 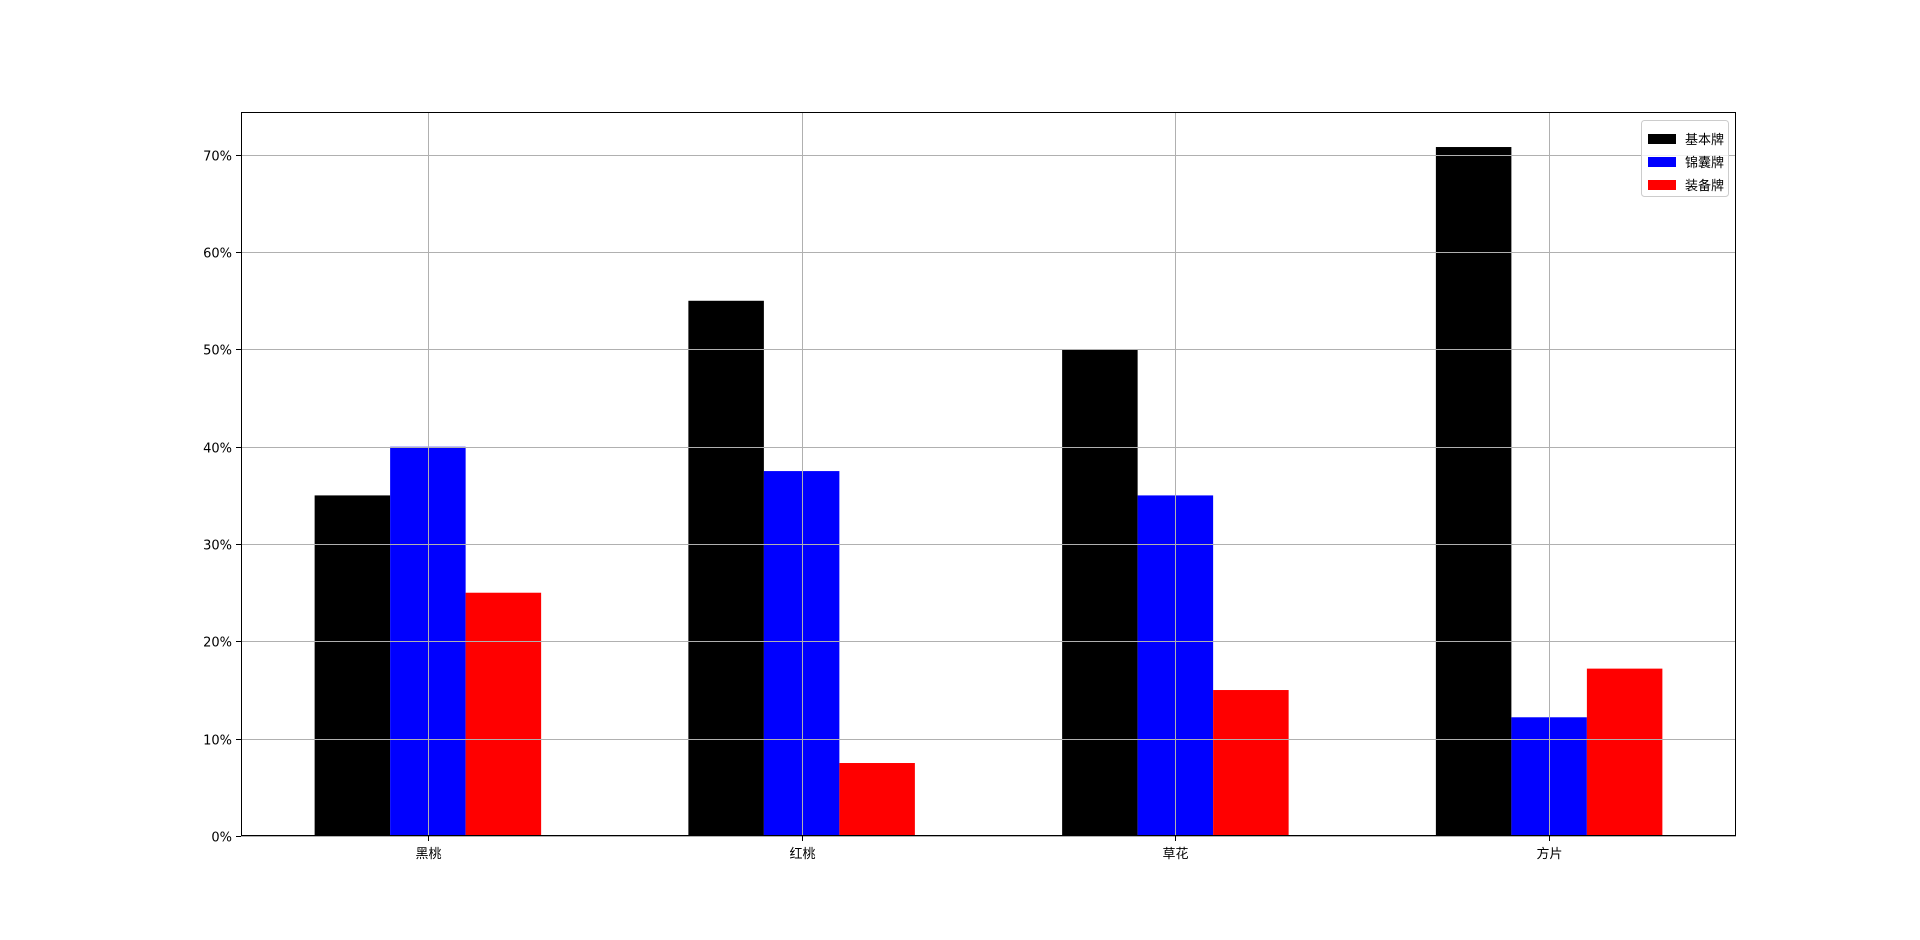 What do you see at coordinates (1704, 163) in the screenshot?
I see `legend-label: 锦囊牌` at bounding box center [1704, 163].